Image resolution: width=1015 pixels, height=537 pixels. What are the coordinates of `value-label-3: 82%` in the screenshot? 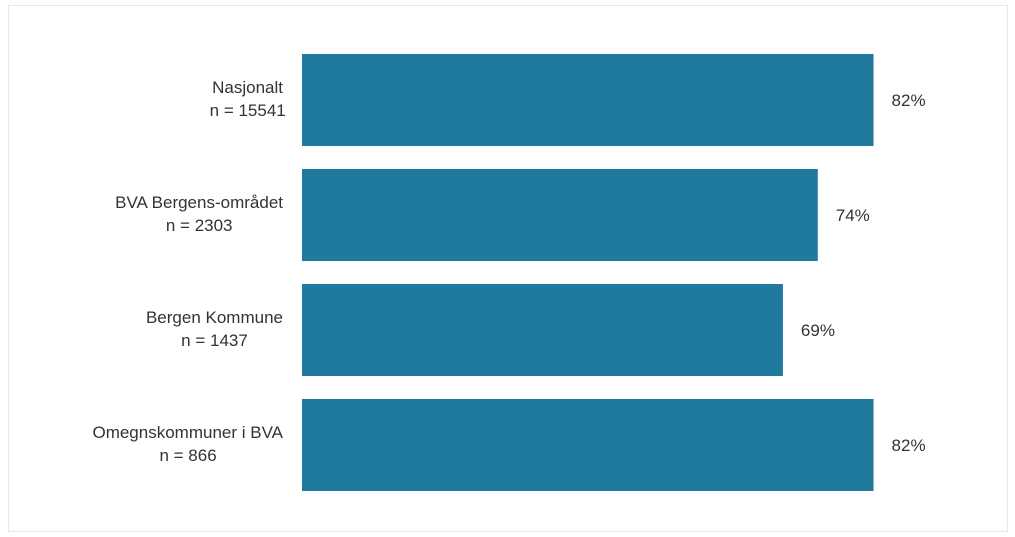 It's located at (909, 445).